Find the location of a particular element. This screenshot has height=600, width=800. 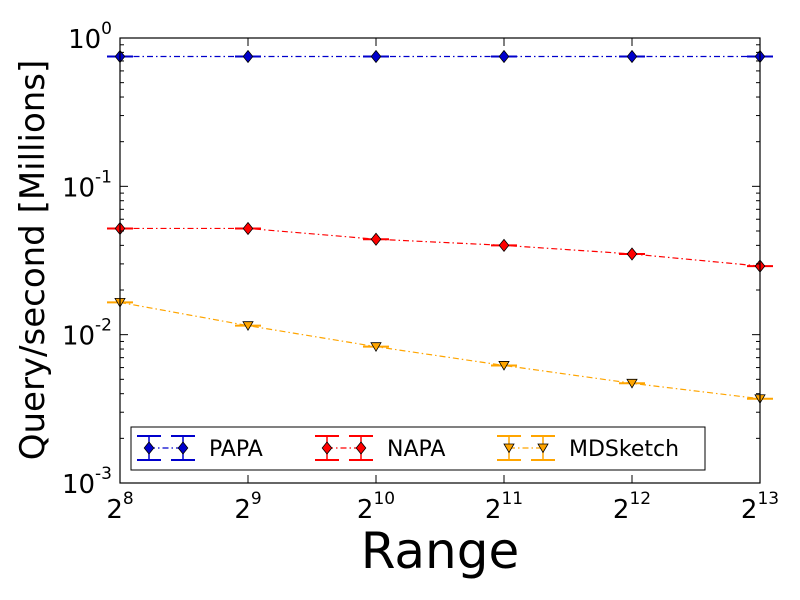

legend: PAPA NAPA MDSketch is located at coordinates (418, 448).